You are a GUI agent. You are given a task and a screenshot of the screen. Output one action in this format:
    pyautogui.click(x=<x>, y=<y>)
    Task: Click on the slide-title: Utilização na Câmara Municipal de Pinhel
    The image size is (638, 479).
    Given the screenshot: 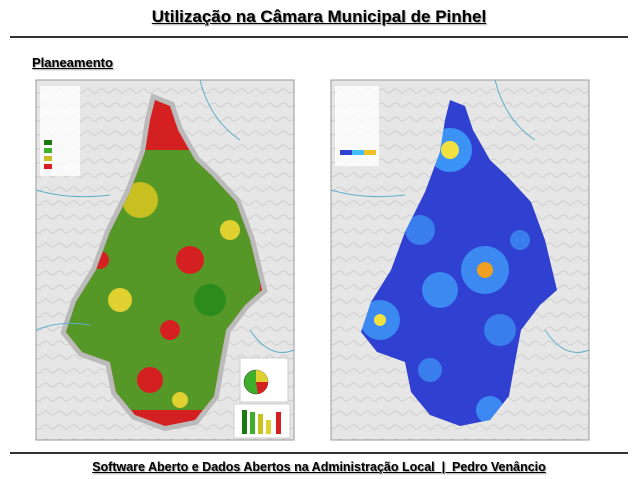 What is the action you would take?
    pyautogui.click(x=319, y=16)
    